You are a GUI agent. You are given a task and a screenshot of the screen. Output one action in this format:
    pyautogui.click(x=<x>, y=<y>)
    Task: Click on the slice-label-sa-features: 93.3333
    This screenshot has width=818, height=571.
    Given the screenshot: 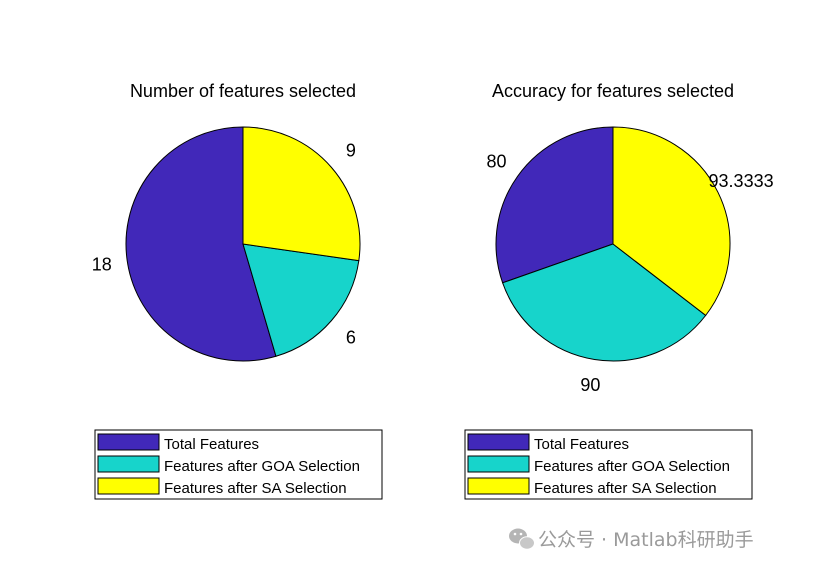 What is the action you would take?
    pyautogui.click(x=741, y=181)
    